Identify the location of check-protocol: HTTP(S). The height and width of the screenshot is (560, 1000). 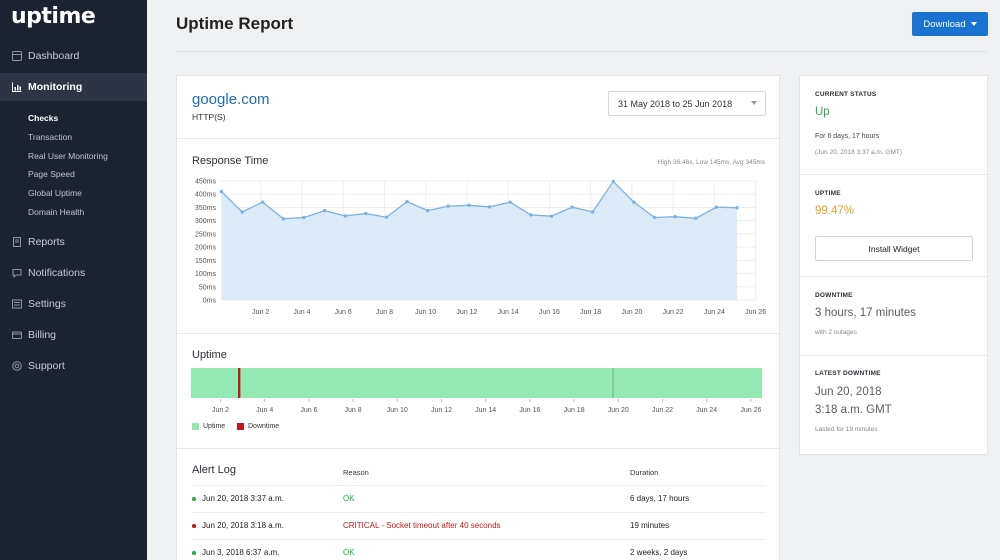
(209, 117).